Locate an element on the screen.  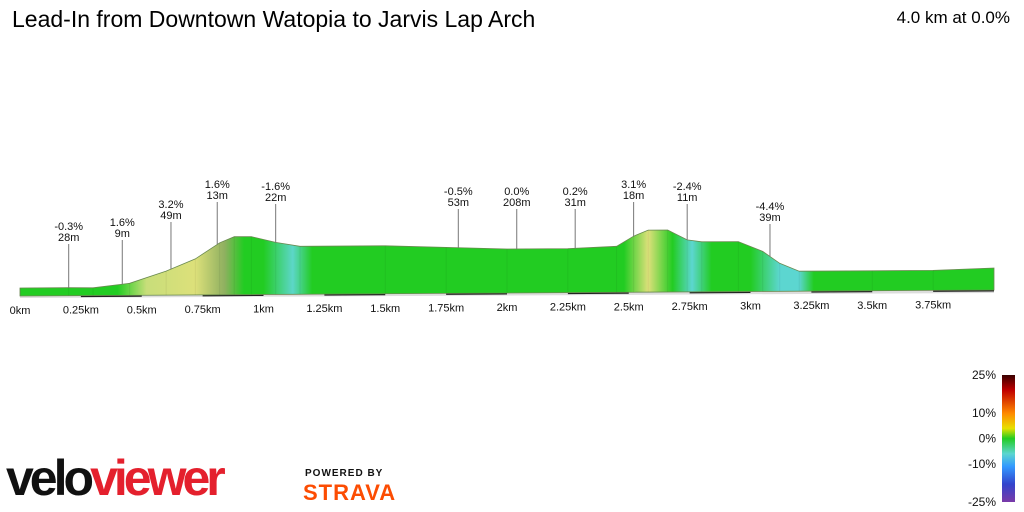
powered-by-label: POWERED BY is located at coordinates (344, 473).